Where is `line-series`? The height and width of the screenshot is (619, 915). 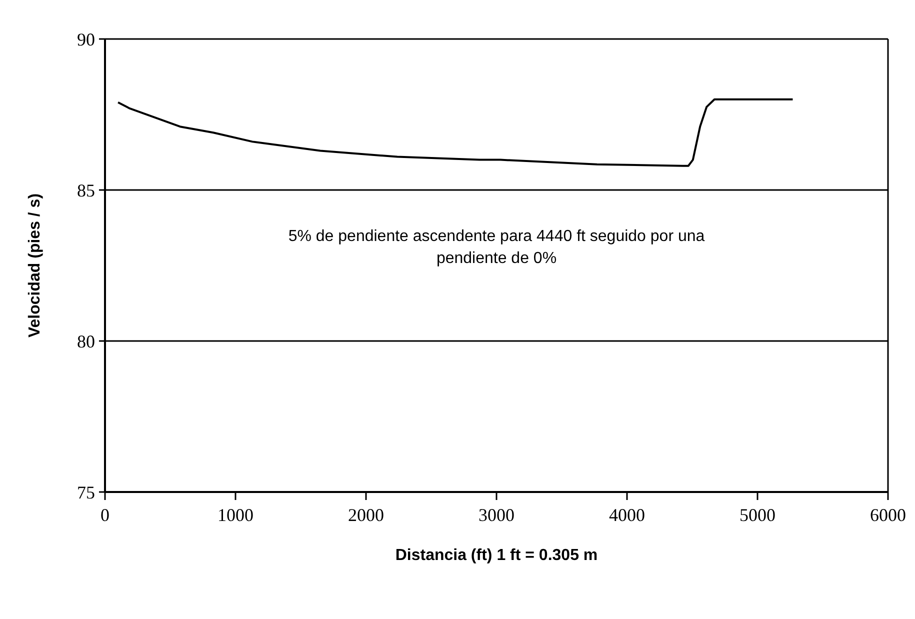
line-series is located at coordinates (455, 132).